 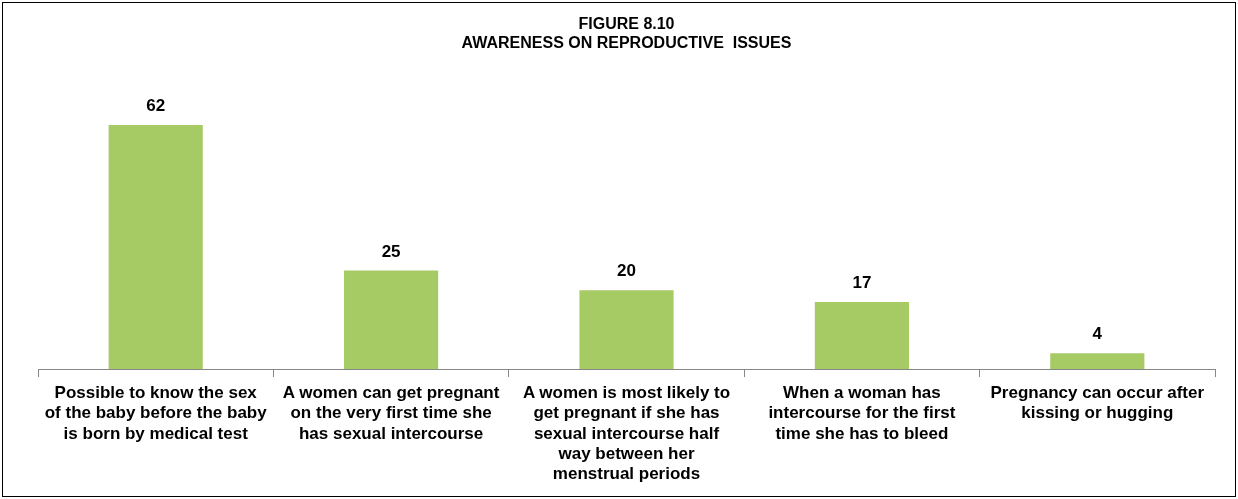 What do you see at coordinates (391, 412) in the screenshot?
I see `x-tick-label: A women can get pregnant on the very first time she has sexual intercourse` at bounding box center [391, 412].